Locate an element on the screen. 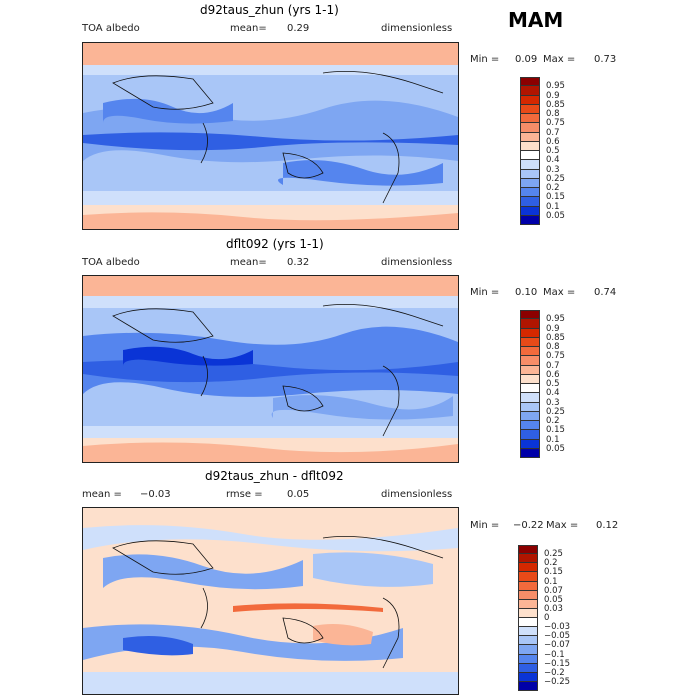 This screenshot has width=700, height=700. panel-1-variable-label: TOA albedo is located at coordinates (111, 28).